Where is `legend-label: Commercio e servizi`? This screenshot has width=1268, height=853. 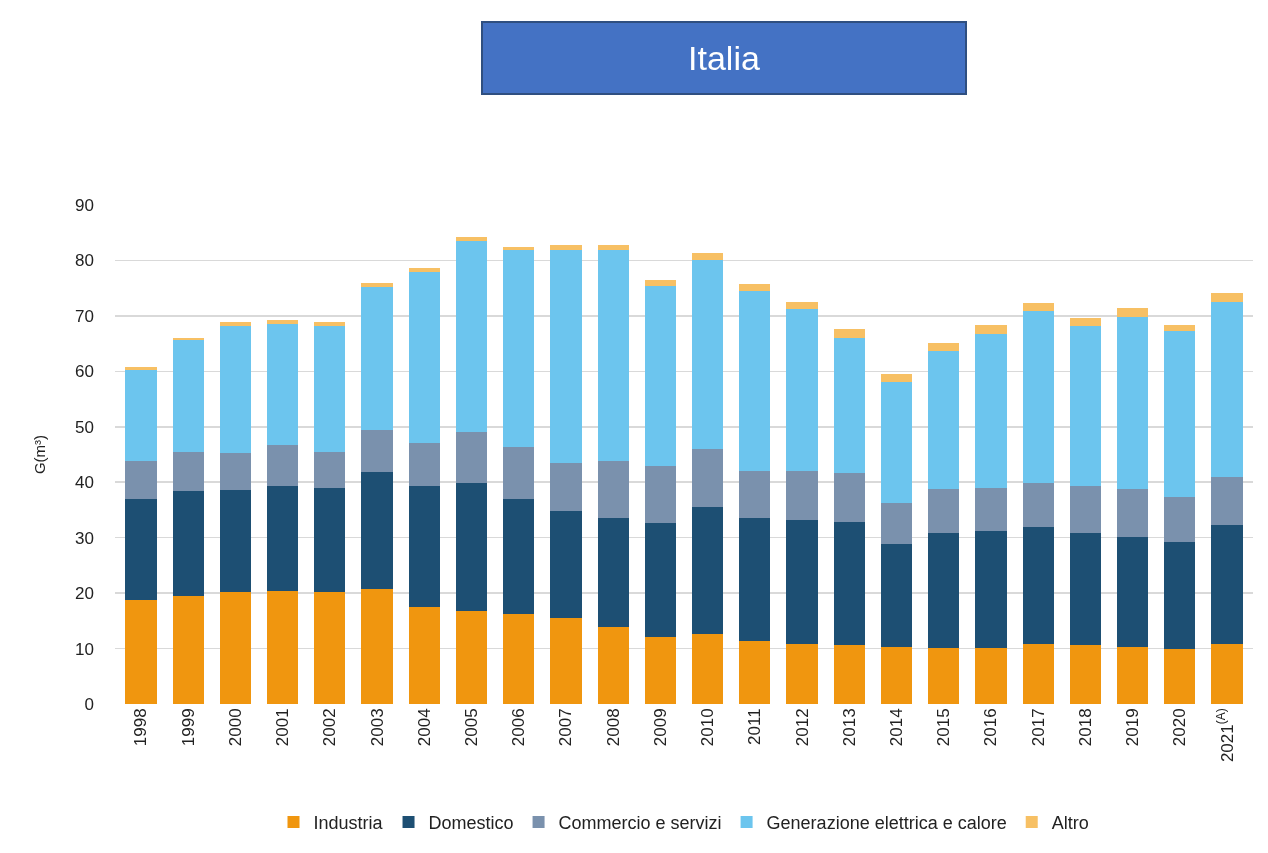 legend-label: Commercio e servizi is located at coordinates (640, 823).